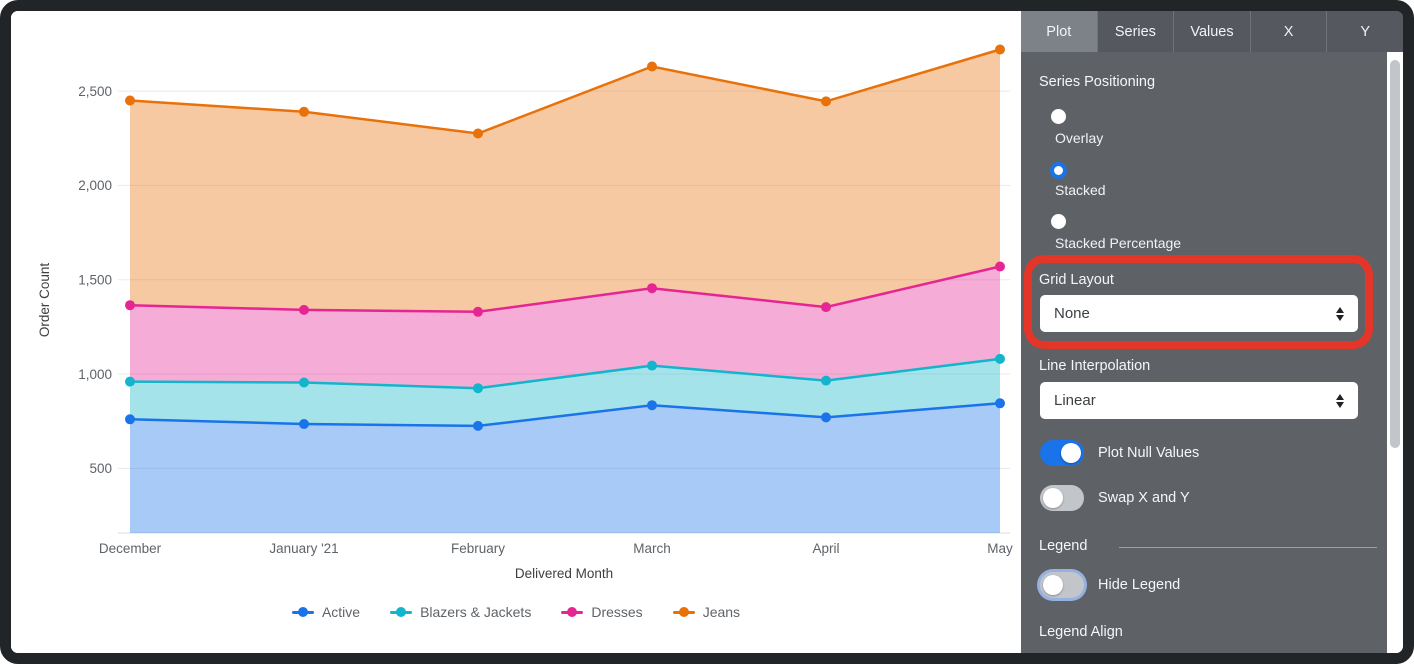  What do you see at coordinates (1139, 585) in the screenshot?
I see `toggle-label: Hide Legend` at bounding box center [1139, 585].